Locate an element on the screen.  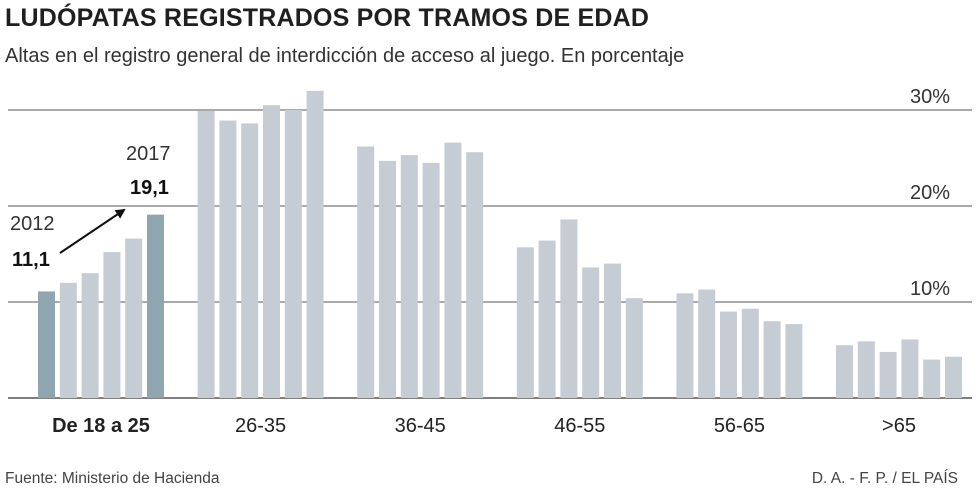
source-note: Fuente: Ministerio de Hacienda is located at coordinates (112, 478).